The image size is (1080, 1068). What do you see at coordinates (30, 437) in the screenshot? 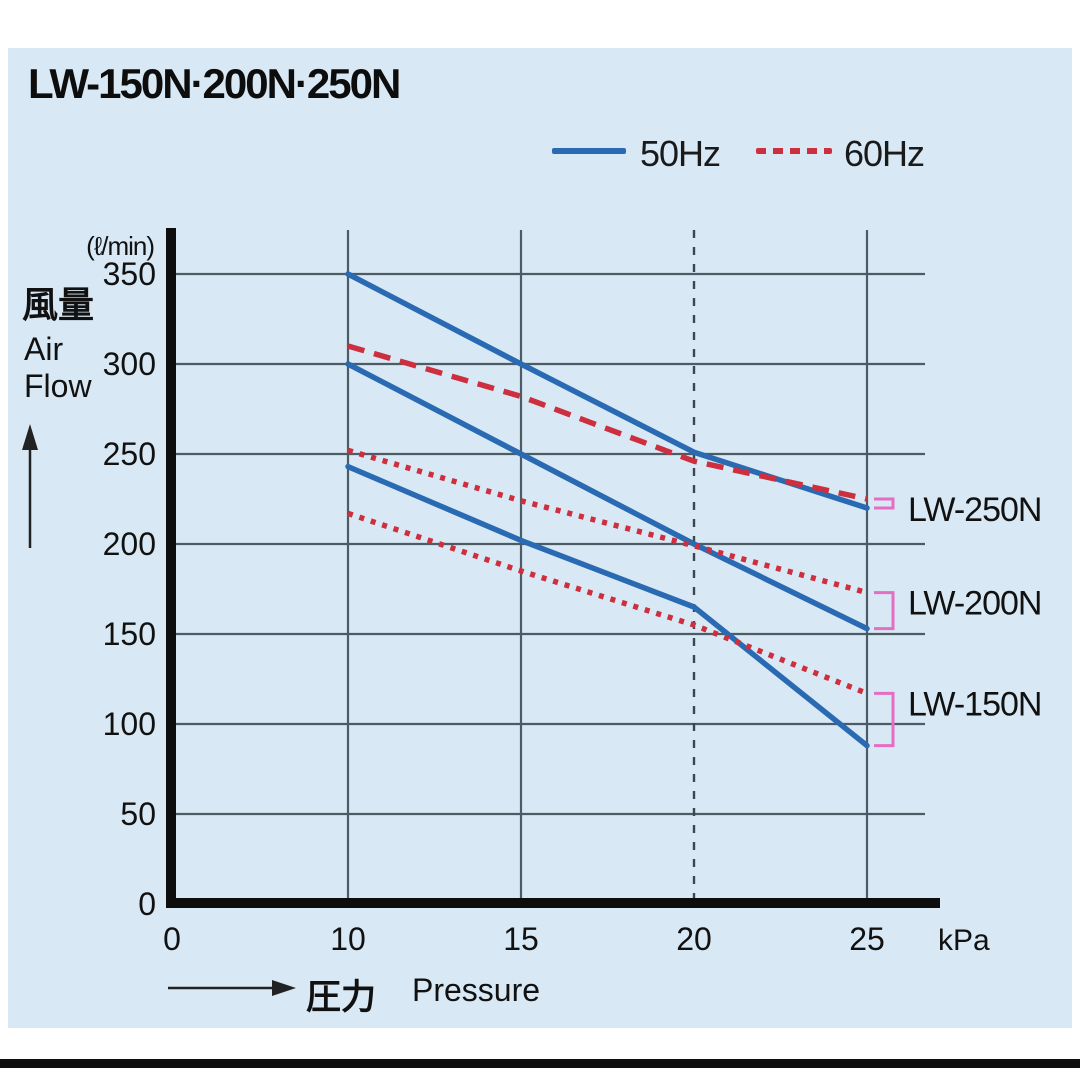
I see `y-axis-arrow-head-icon` at bounding box center [30, 437].